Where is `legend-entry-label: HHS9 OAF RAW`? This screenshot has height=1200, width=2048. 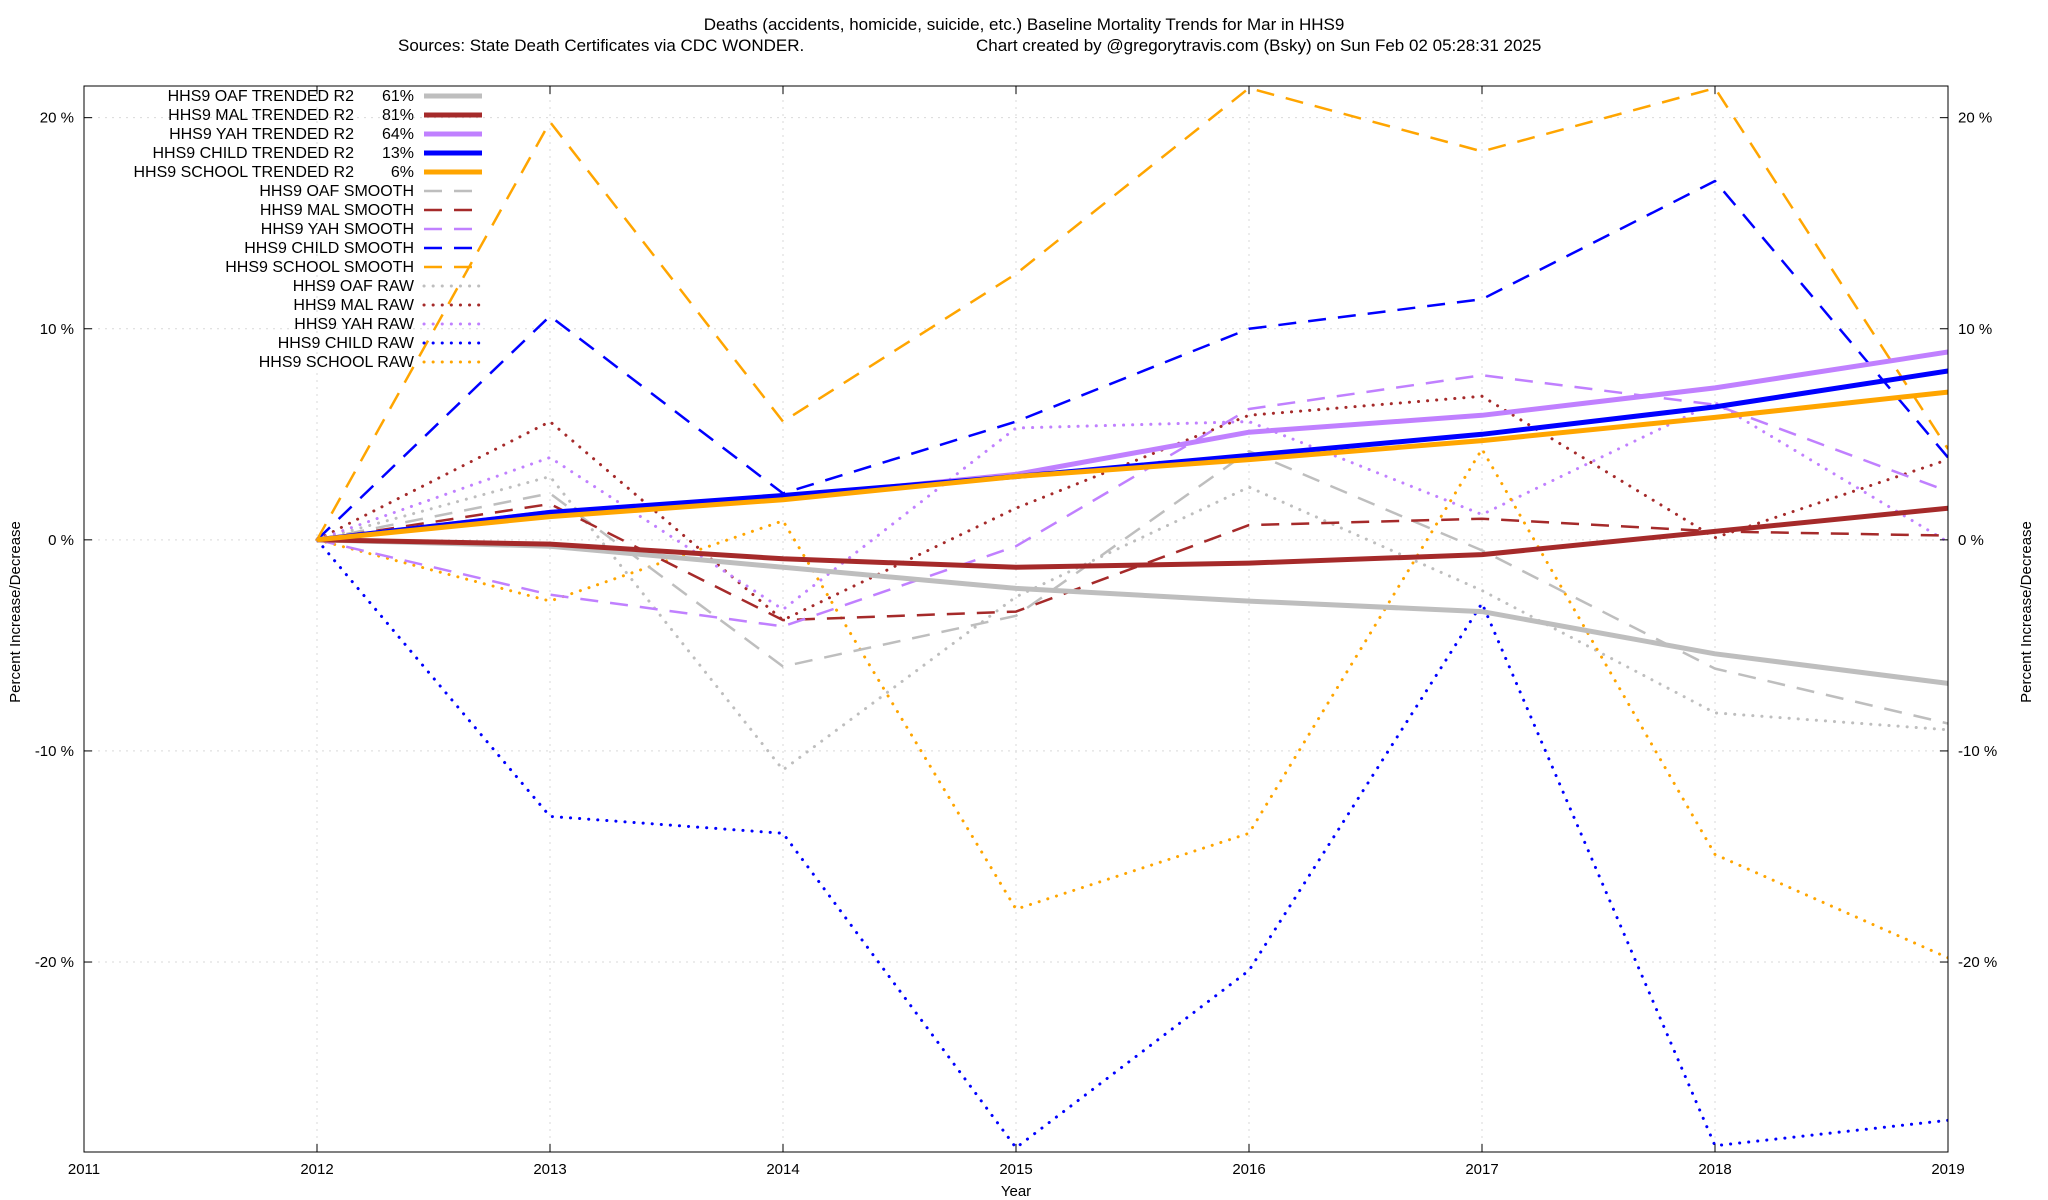
legend-entry-label: HHS9 OAF RAW is located at coordinates (354, 286).